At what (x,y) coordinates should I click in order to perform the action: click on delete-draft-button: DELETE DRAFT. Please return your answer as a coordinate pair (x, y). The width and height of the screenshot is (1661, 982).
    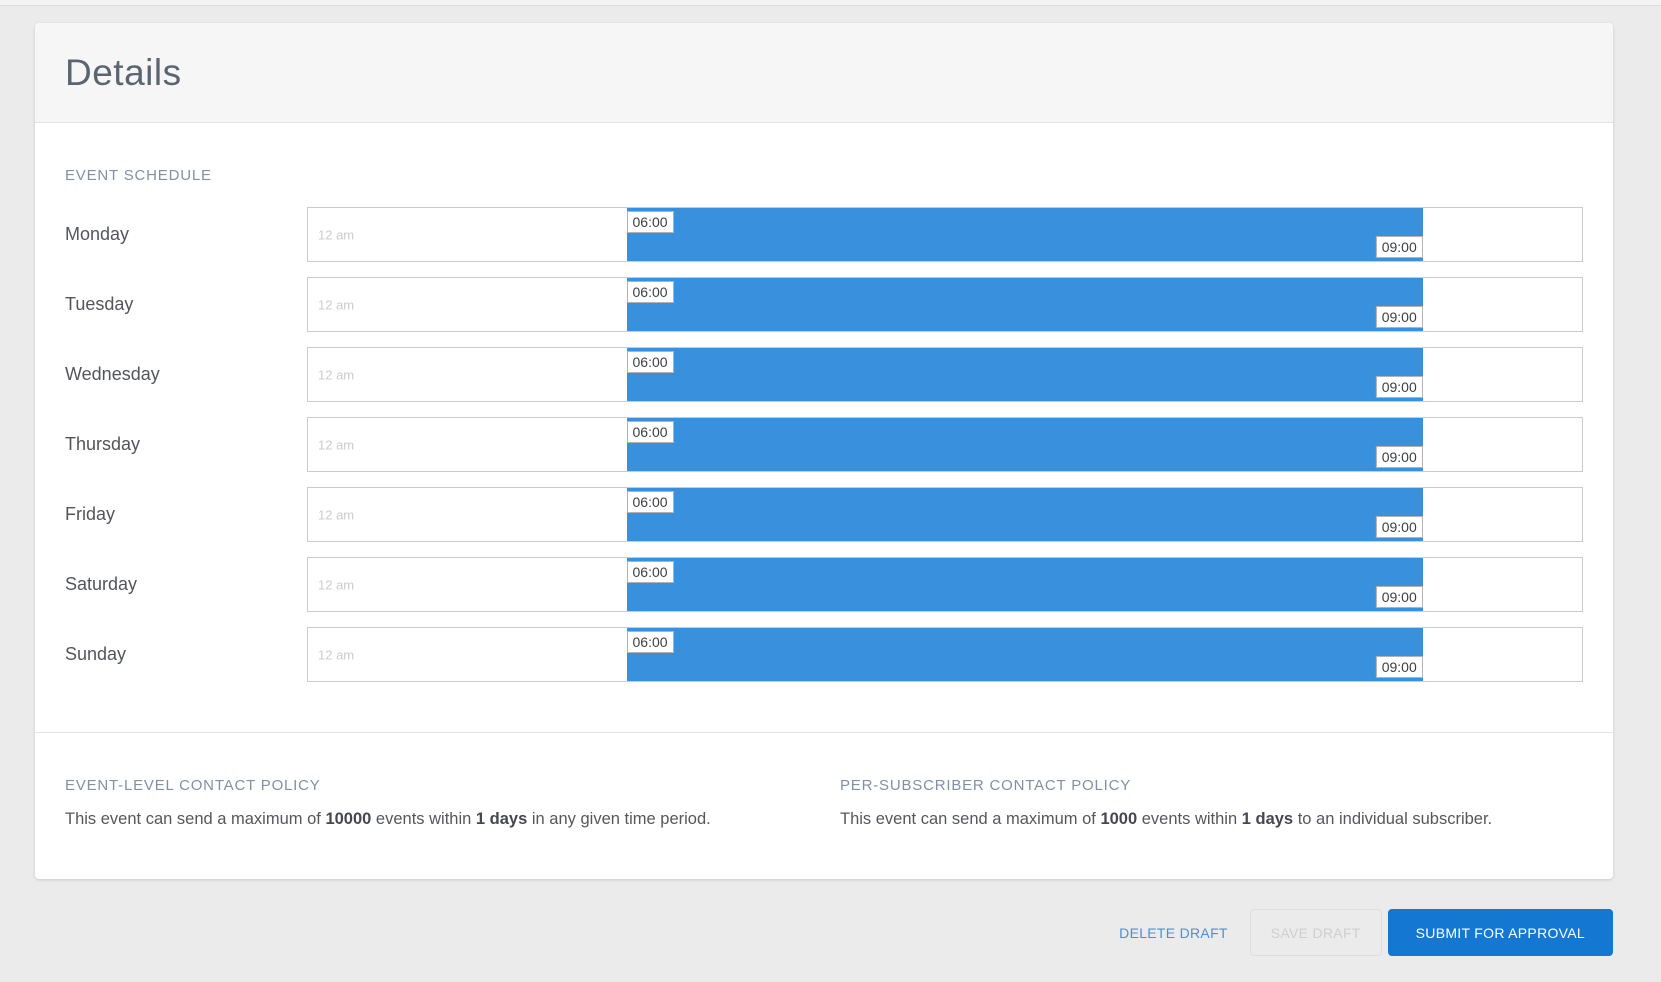
    Looking at the image, I should click on (1173, 932).